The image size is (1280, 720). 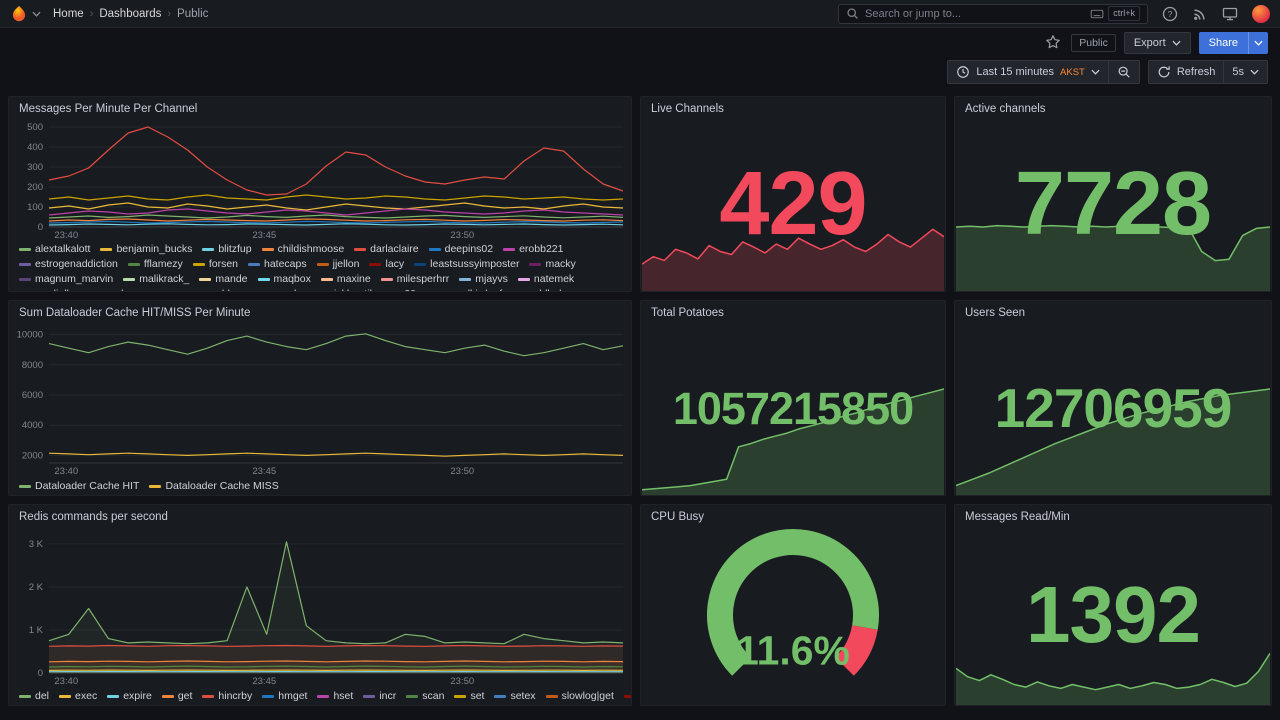 I want to click on export-button: Export, so click(x=1157, y=43).